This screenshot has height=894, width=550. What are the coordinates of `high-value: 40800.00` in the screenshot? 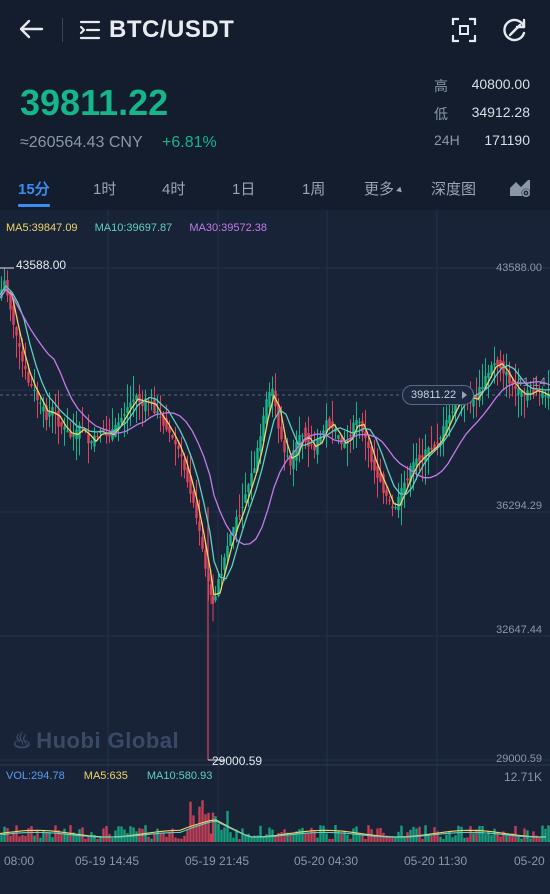 It's located at (500, 84).